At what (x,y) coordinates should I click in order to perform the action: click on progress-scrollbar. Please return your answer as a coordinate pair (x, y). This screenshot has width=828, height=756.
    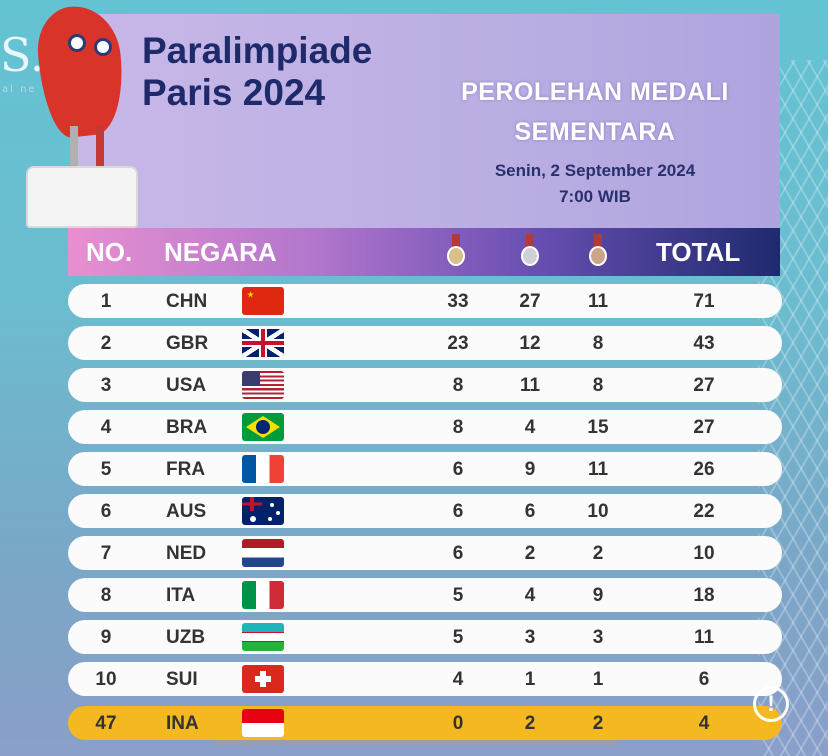
    Looking at the image, I should click on (416, 742).